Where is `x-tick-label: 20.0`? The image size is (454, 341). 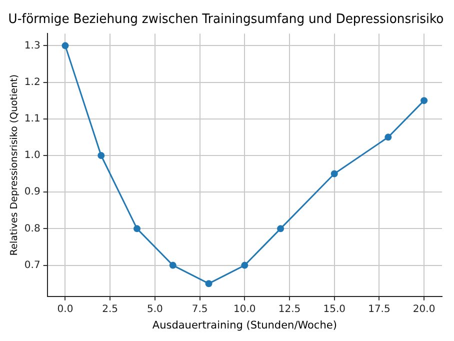 x-tick-label: 20.0 is located at coordinates (424, 309).